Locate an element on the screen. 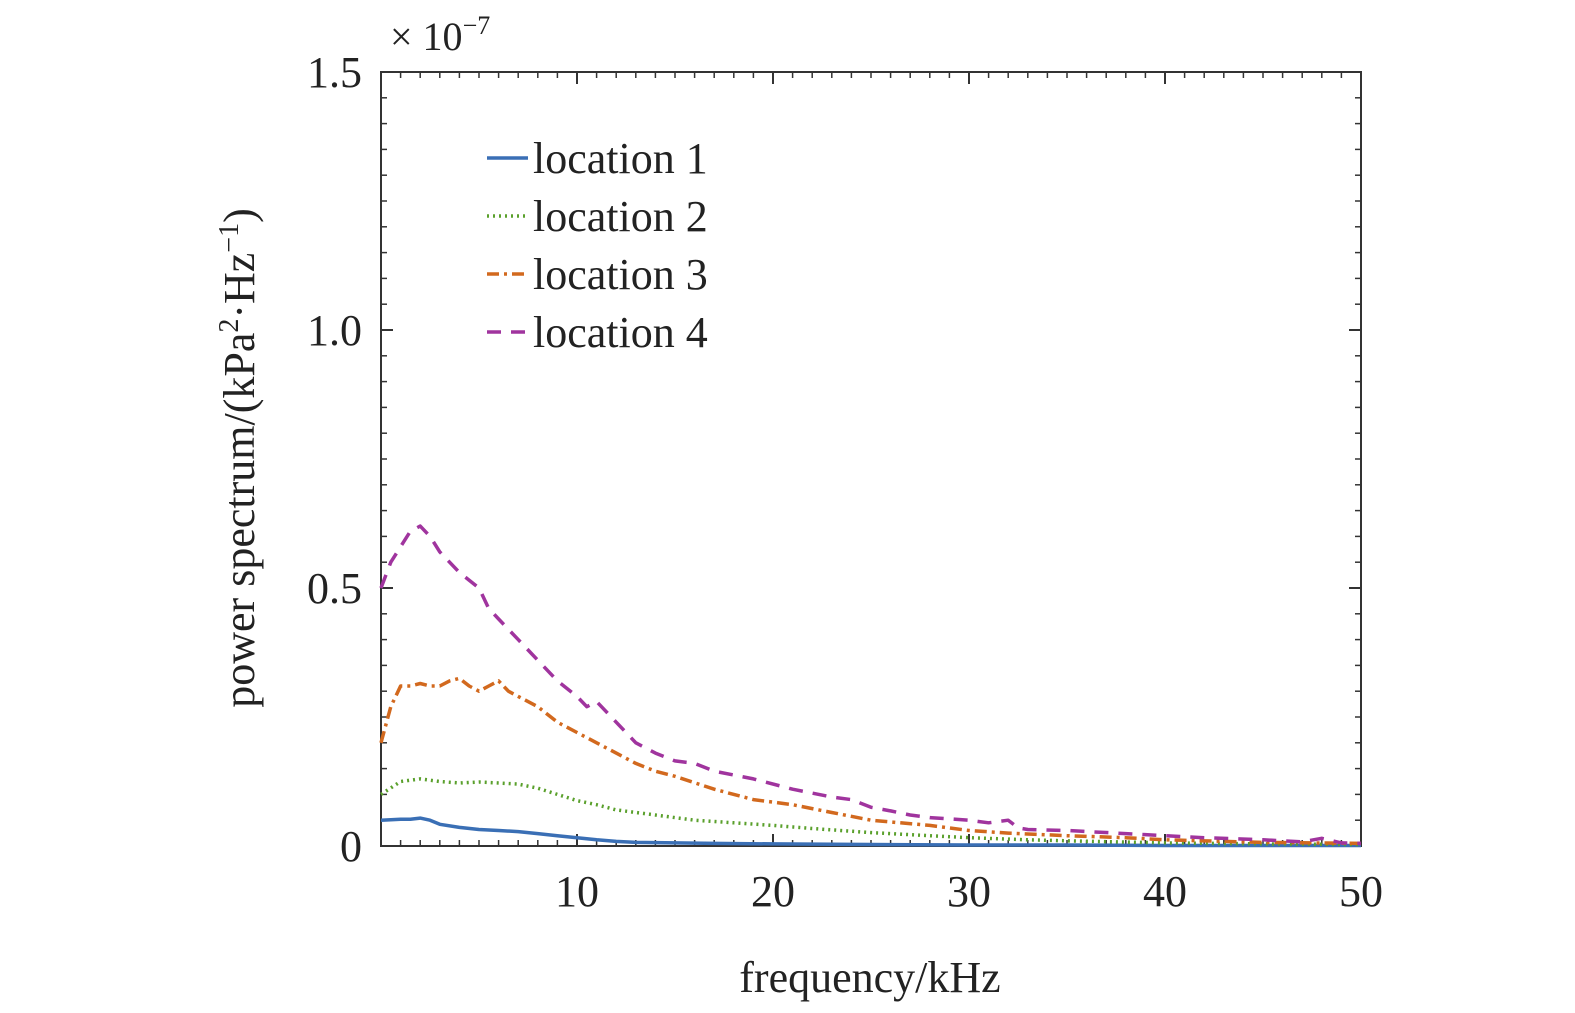 The height and width of the screenshot is (1013, 1575). x-tick-label: 40 is located at coordinates (1165, 891).